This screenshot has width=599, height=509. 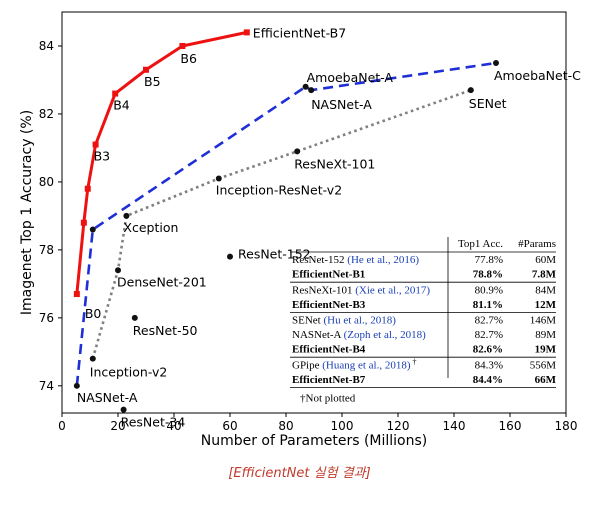 What do you see at coordinates (545, 290) in the screenshot?
I see `table-cell-params: 84M` at bounding box center [545, 290].